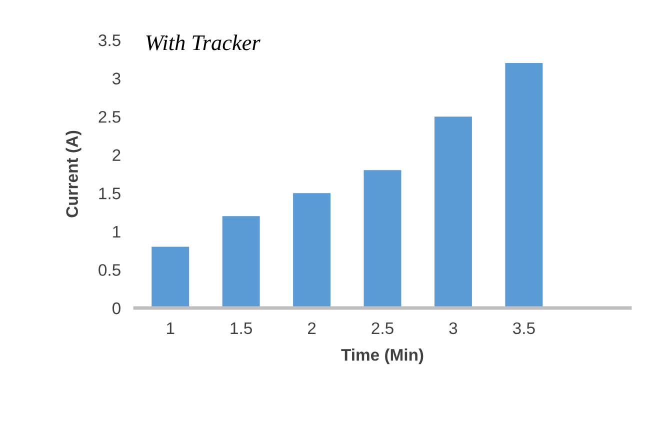 The width and height of the screenshot is (663, 421). I want to click on y-tick-label: 2.5, so click(109, 116).